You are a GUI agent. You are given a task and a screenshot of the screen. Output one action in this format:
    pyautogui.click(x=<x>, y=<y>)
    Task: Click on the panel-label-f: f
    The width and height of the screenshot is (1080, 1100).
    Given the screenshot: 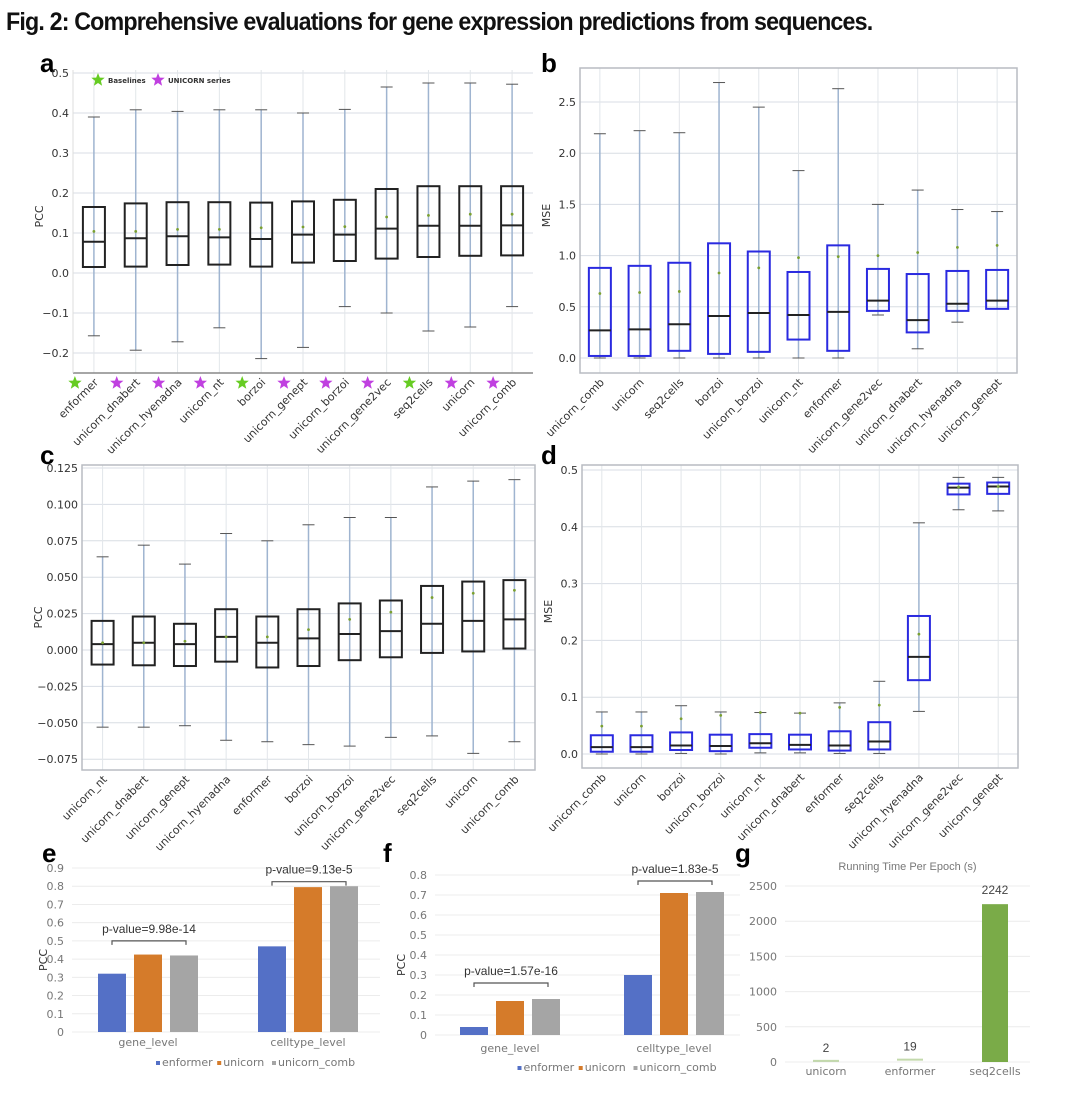 What is the action you would take?
    pyautogui.click(x=387, y=853)
    